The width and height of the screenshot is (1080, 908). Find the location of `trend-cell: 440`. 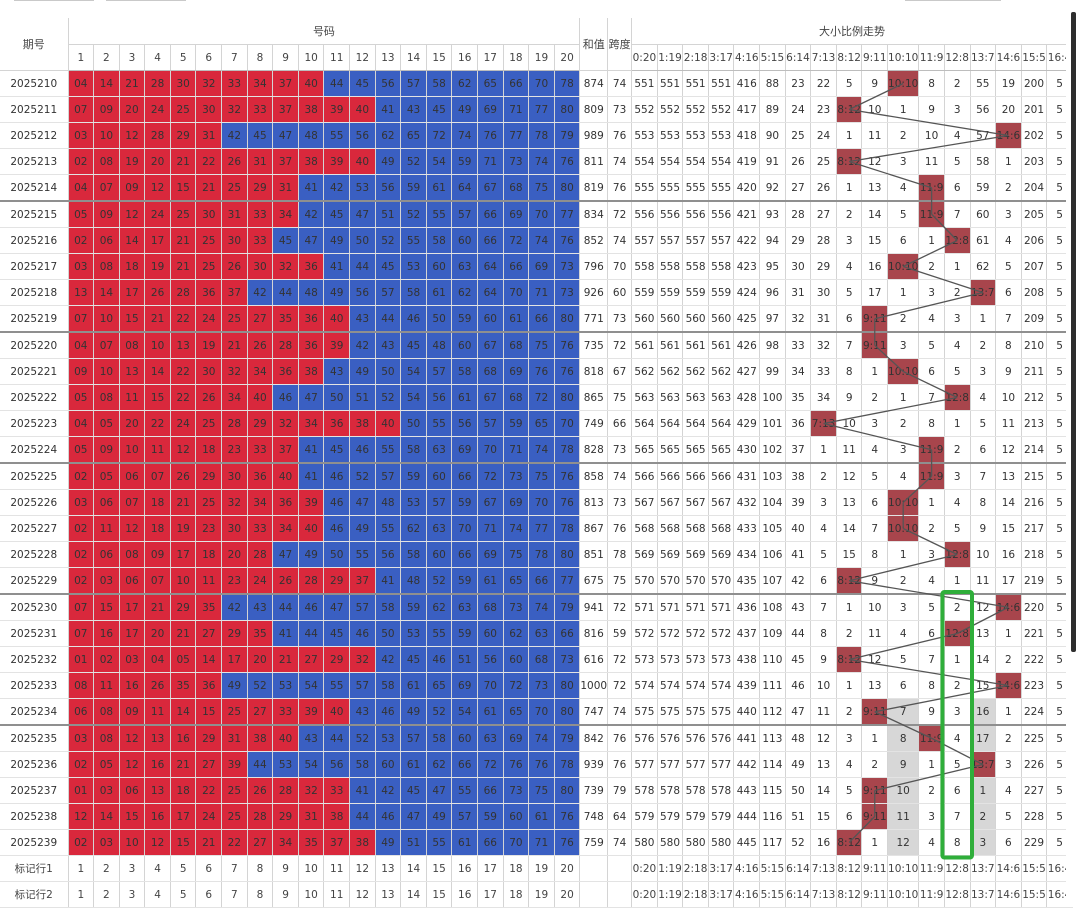

trend-cell: 440 is located at coordinates (747, 712).